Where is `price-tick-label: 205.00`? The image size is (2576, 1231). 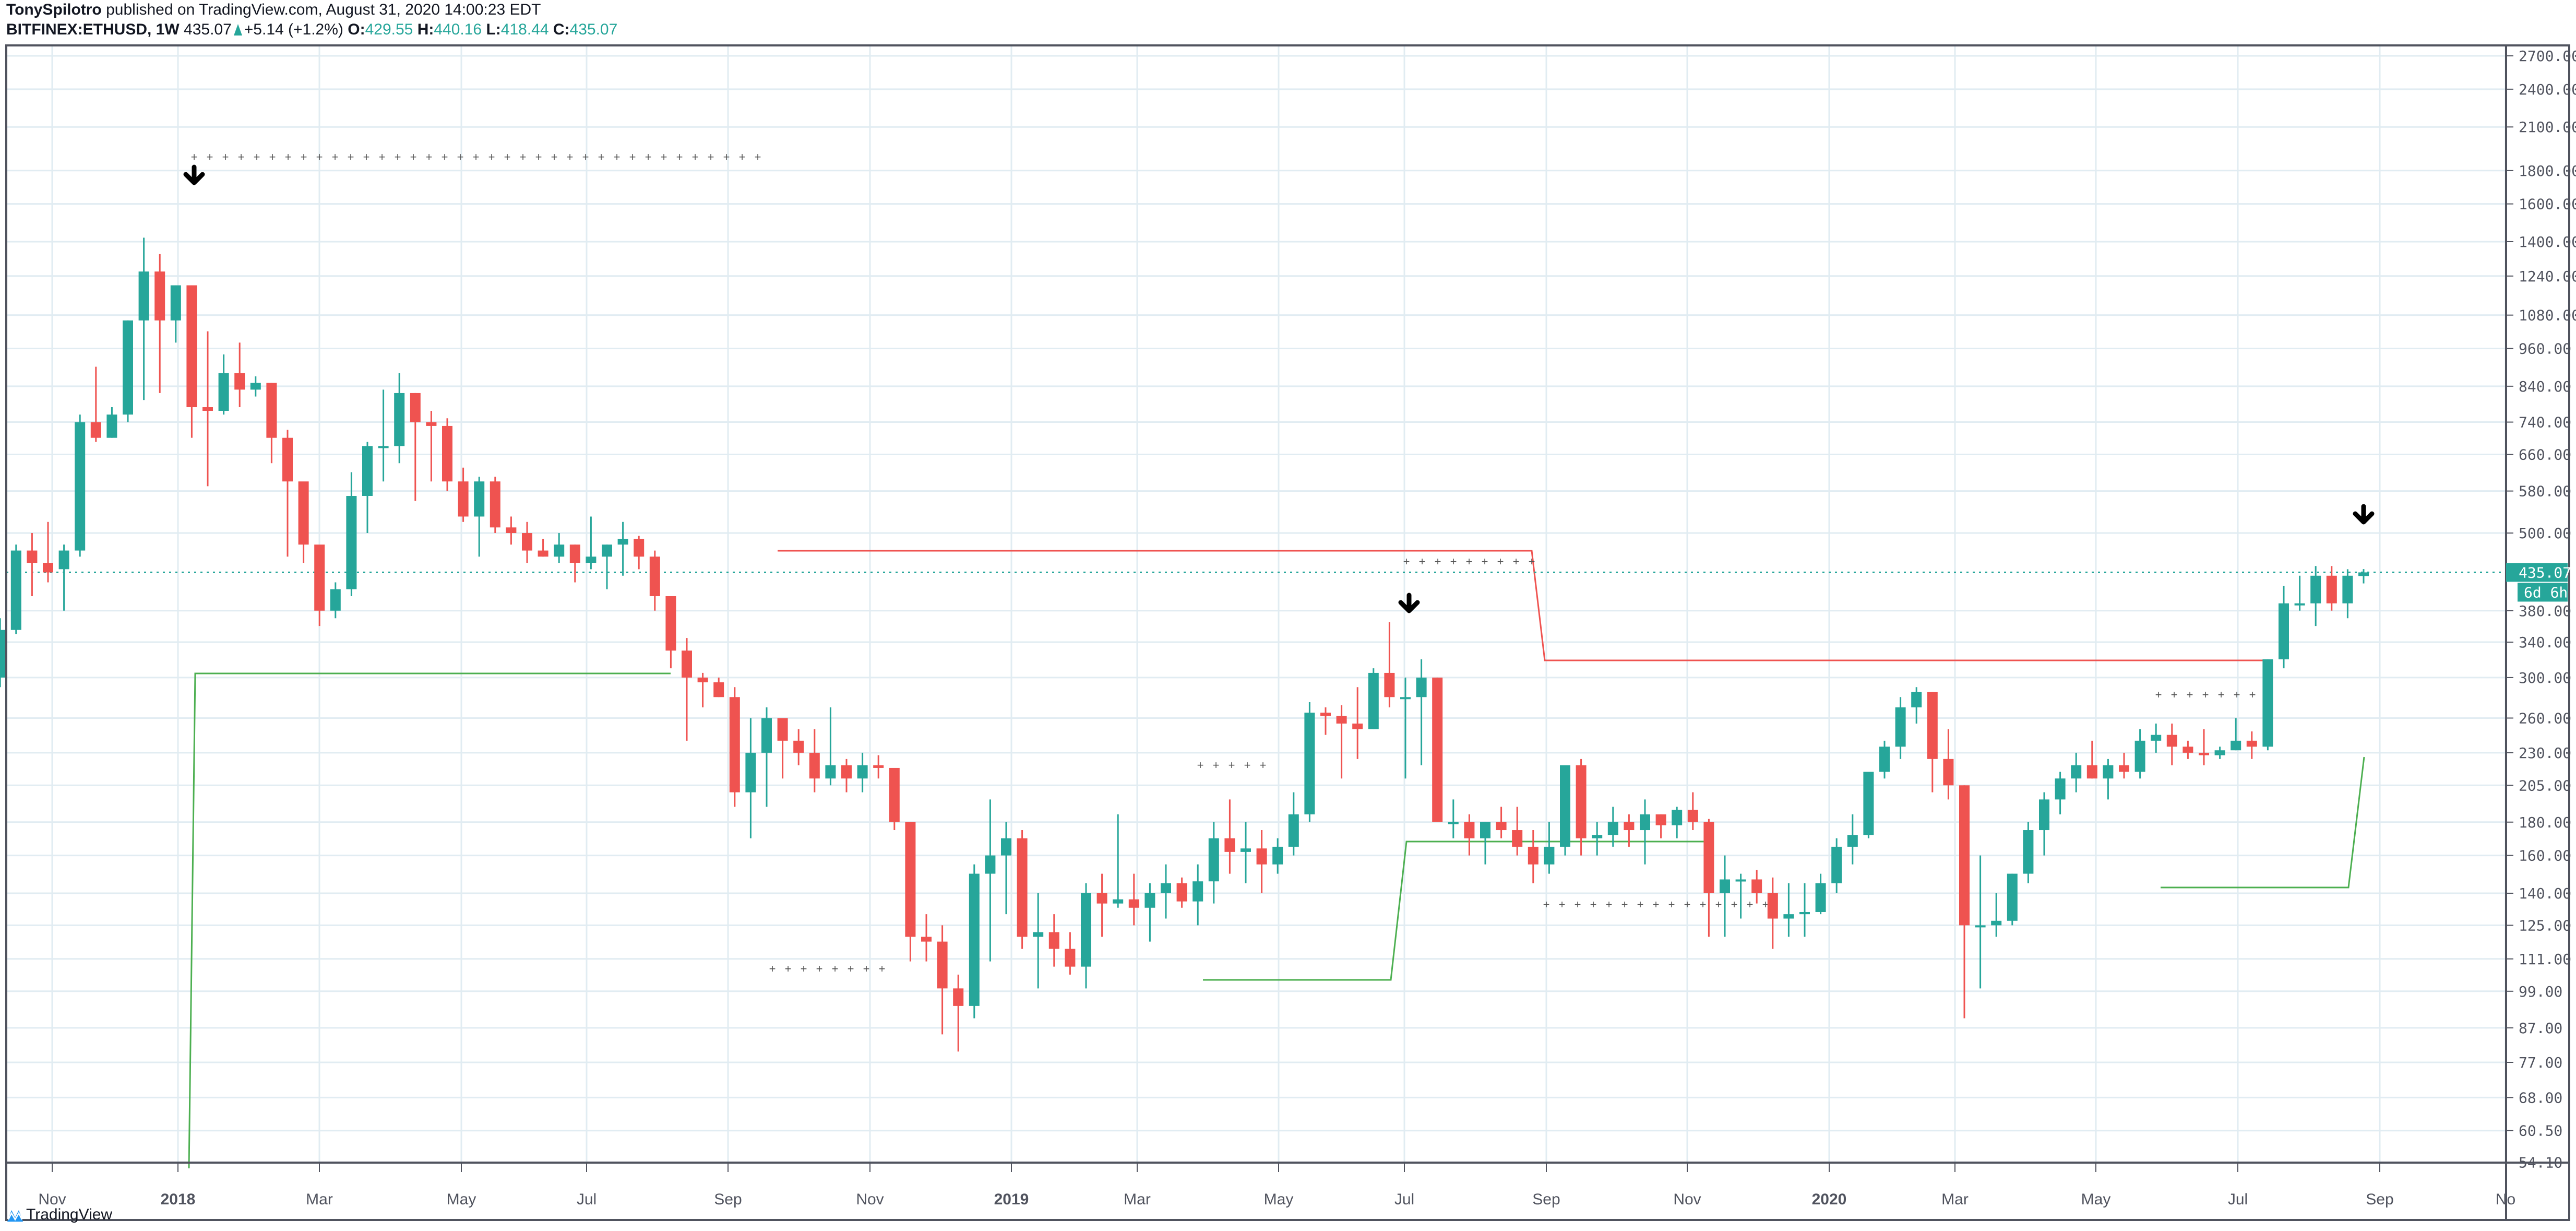
price-tick-label: 205.00 is located at coordinates (2545, 785).